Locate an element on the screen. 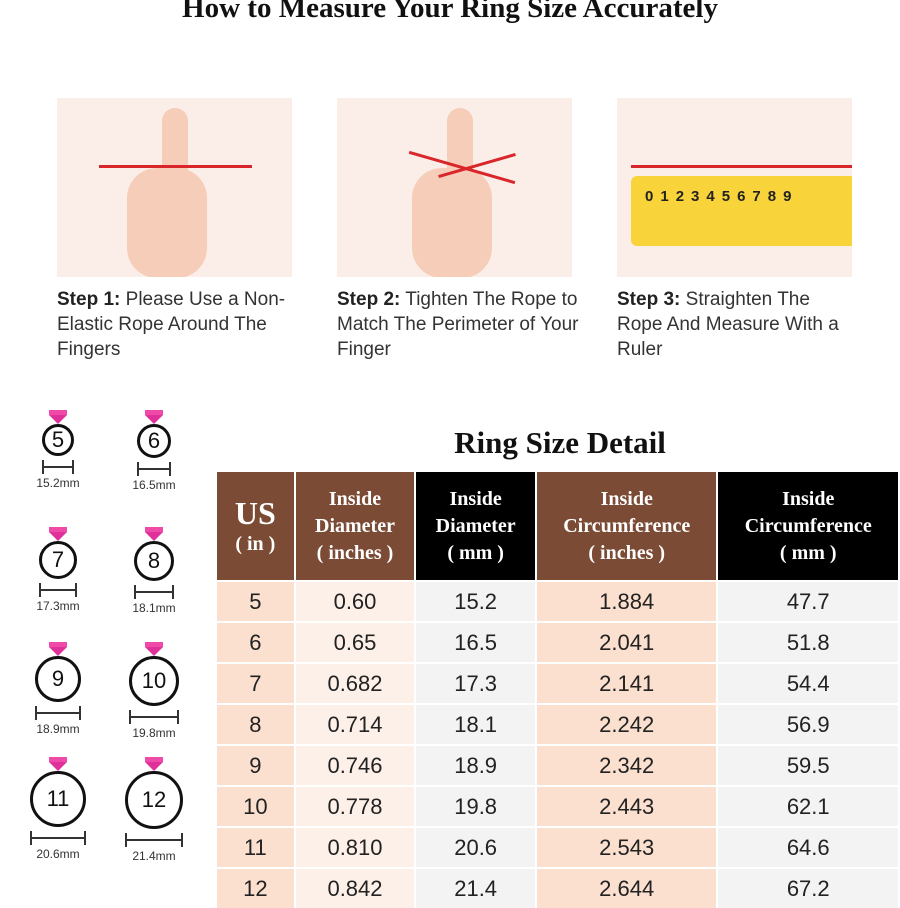 This screenshot has height=908, width=900. ring-icon-11: 11 20.6mm is located at coordinates (58, 809).